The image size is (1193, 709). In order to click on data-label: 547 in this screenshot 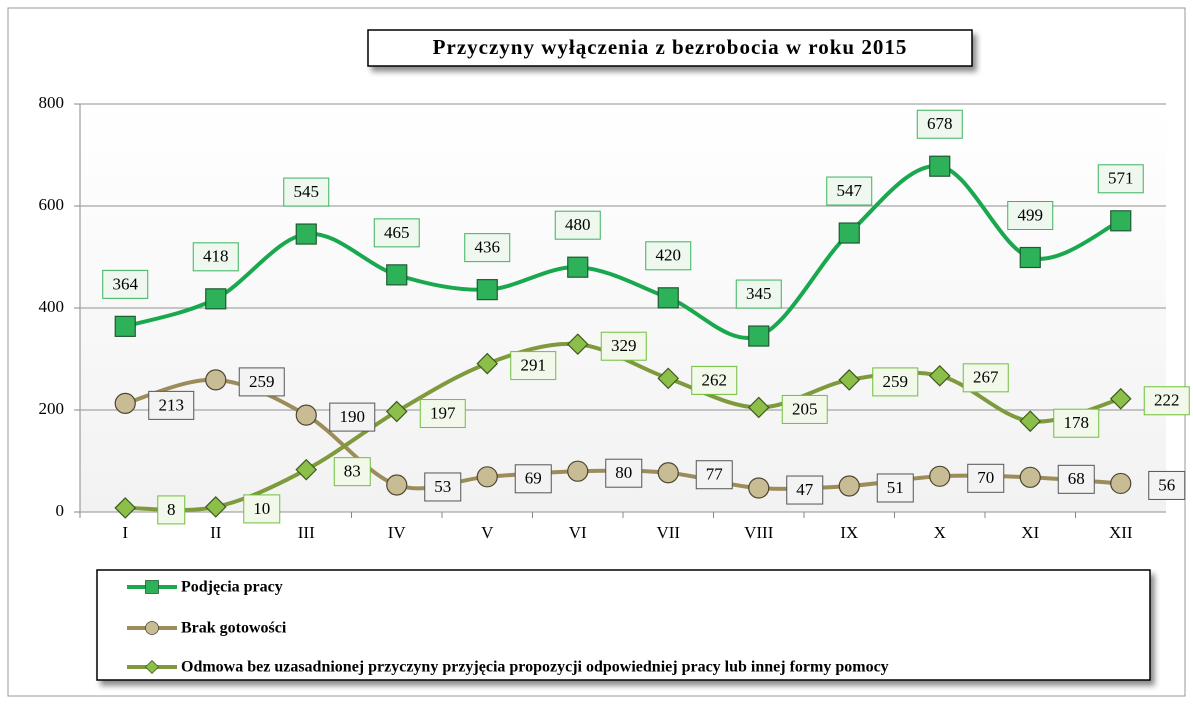, I will do `click(850, 190)`.